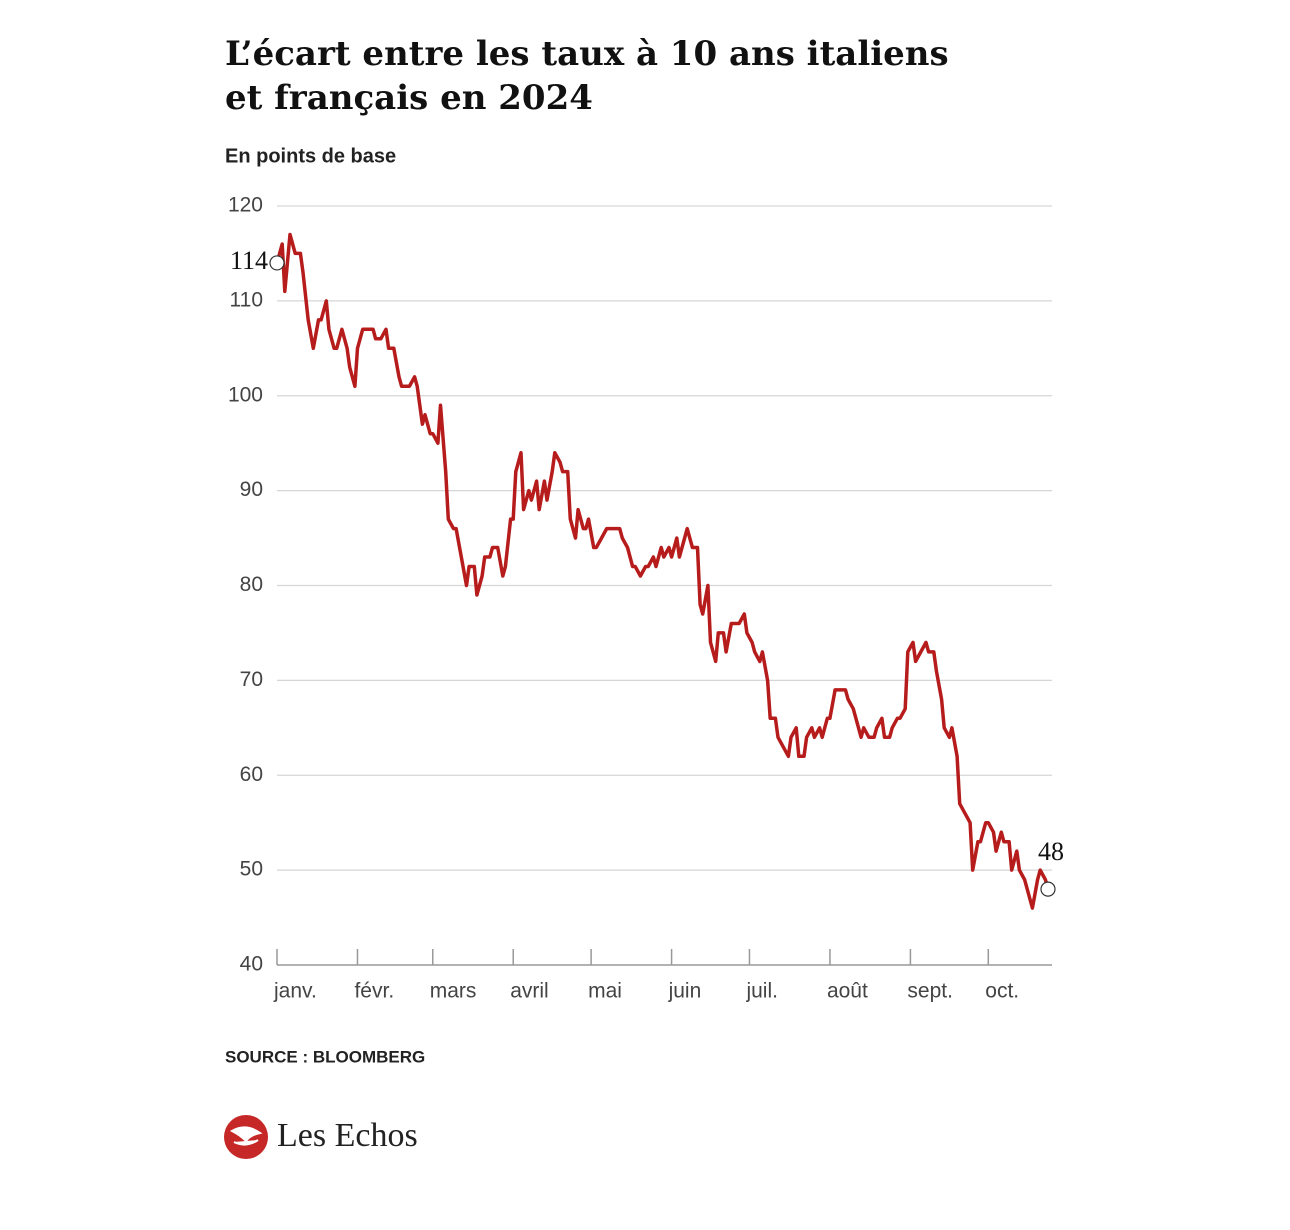  Describe the element at coordinates (587, 54) in the screenshot. I see `chart-title: L’écart entre les taux à 10 ans italiens` at that location.